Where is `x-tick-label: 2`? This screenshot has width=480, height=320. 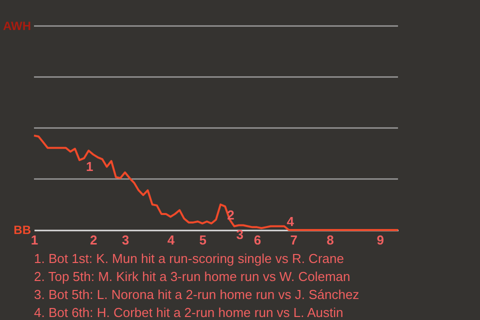 x-tick-label: 2 is located at coordinates (94, 240).